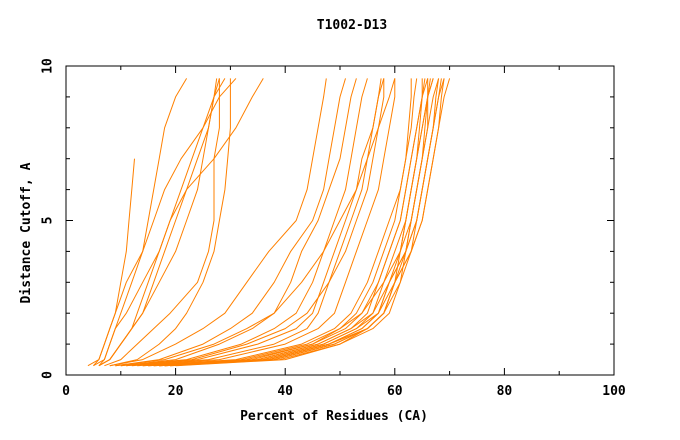  I want to click on chart-title: T1002-D13, so click(352, 25).